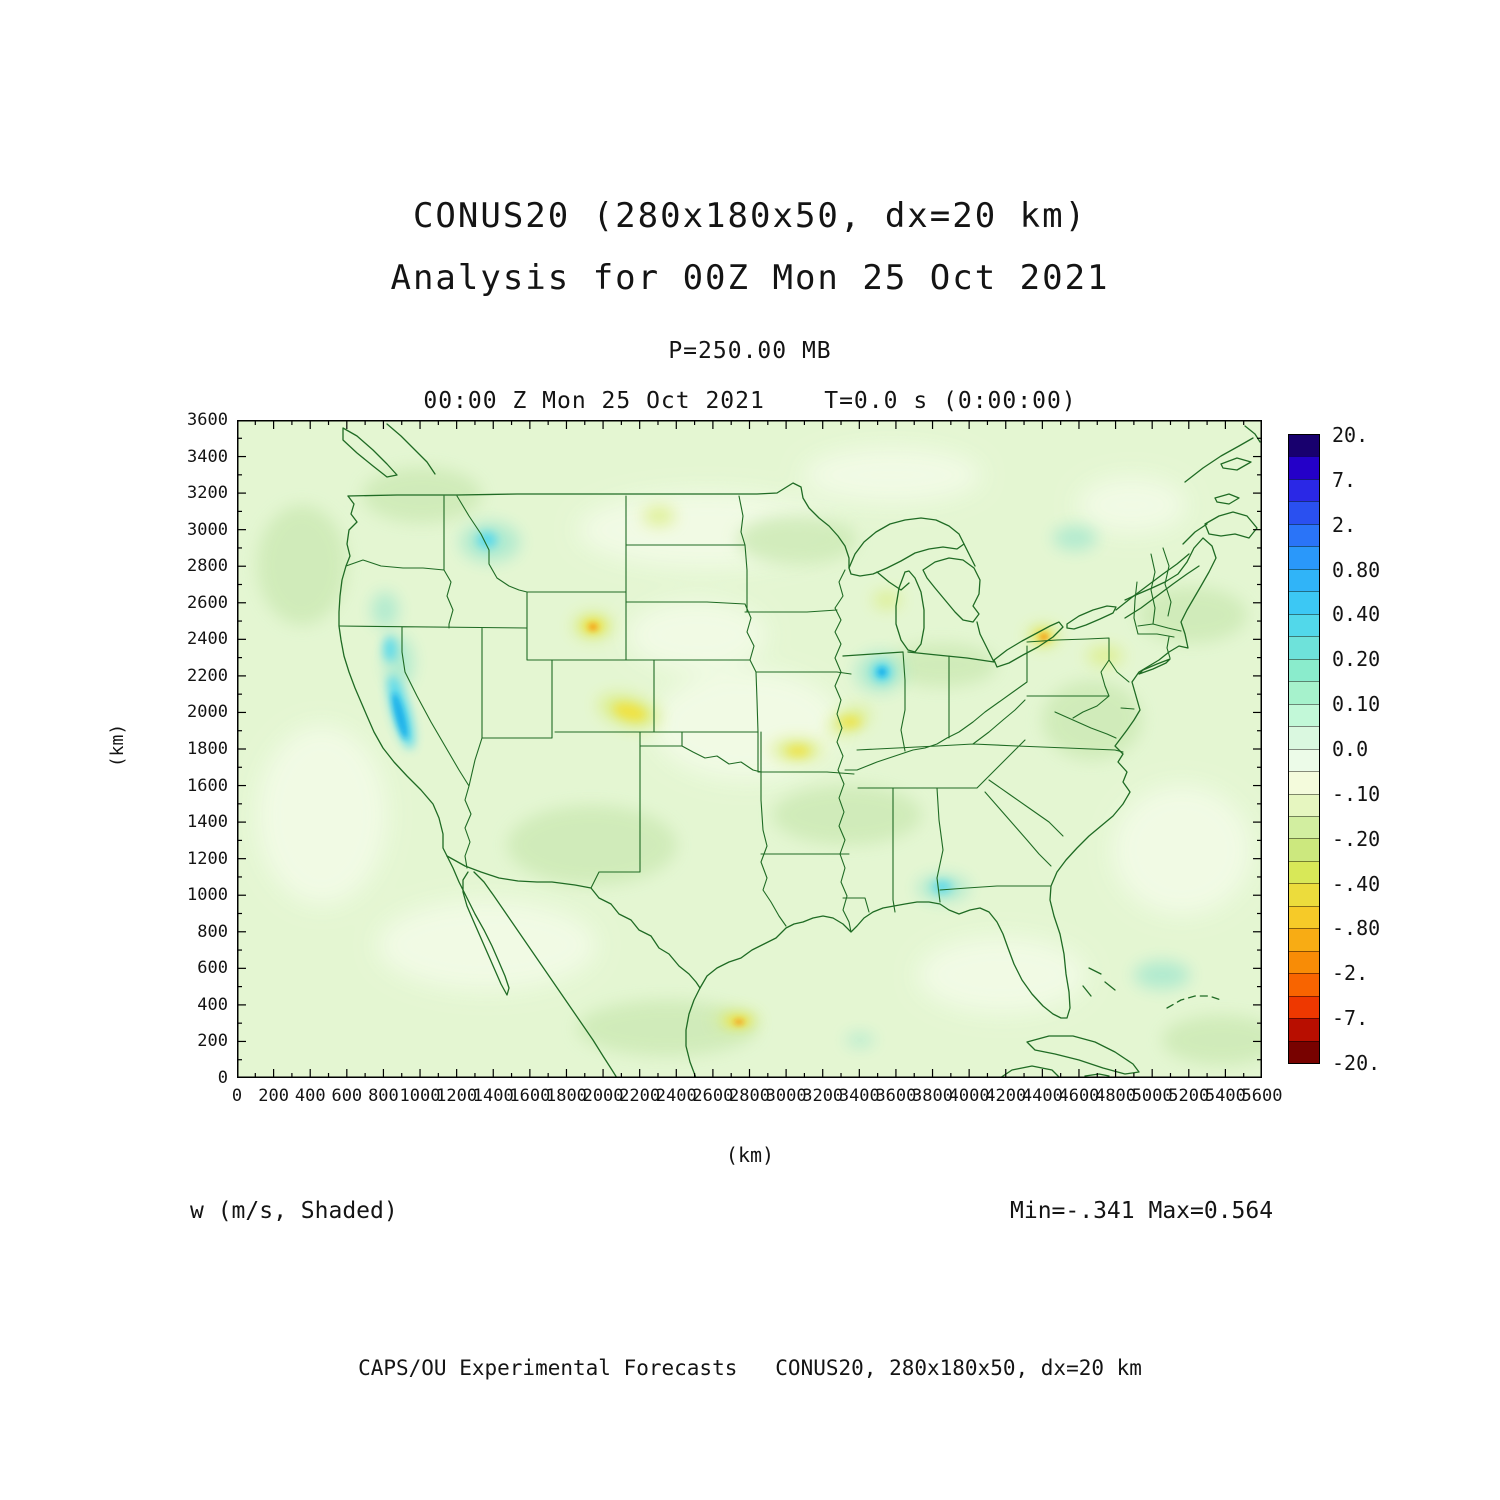 The height and width of the screenshot is (1500, 1500). Describe the element at coordinates (1152, 1096) in the screenshot. I see `x-tick-label: 5000` at that location.